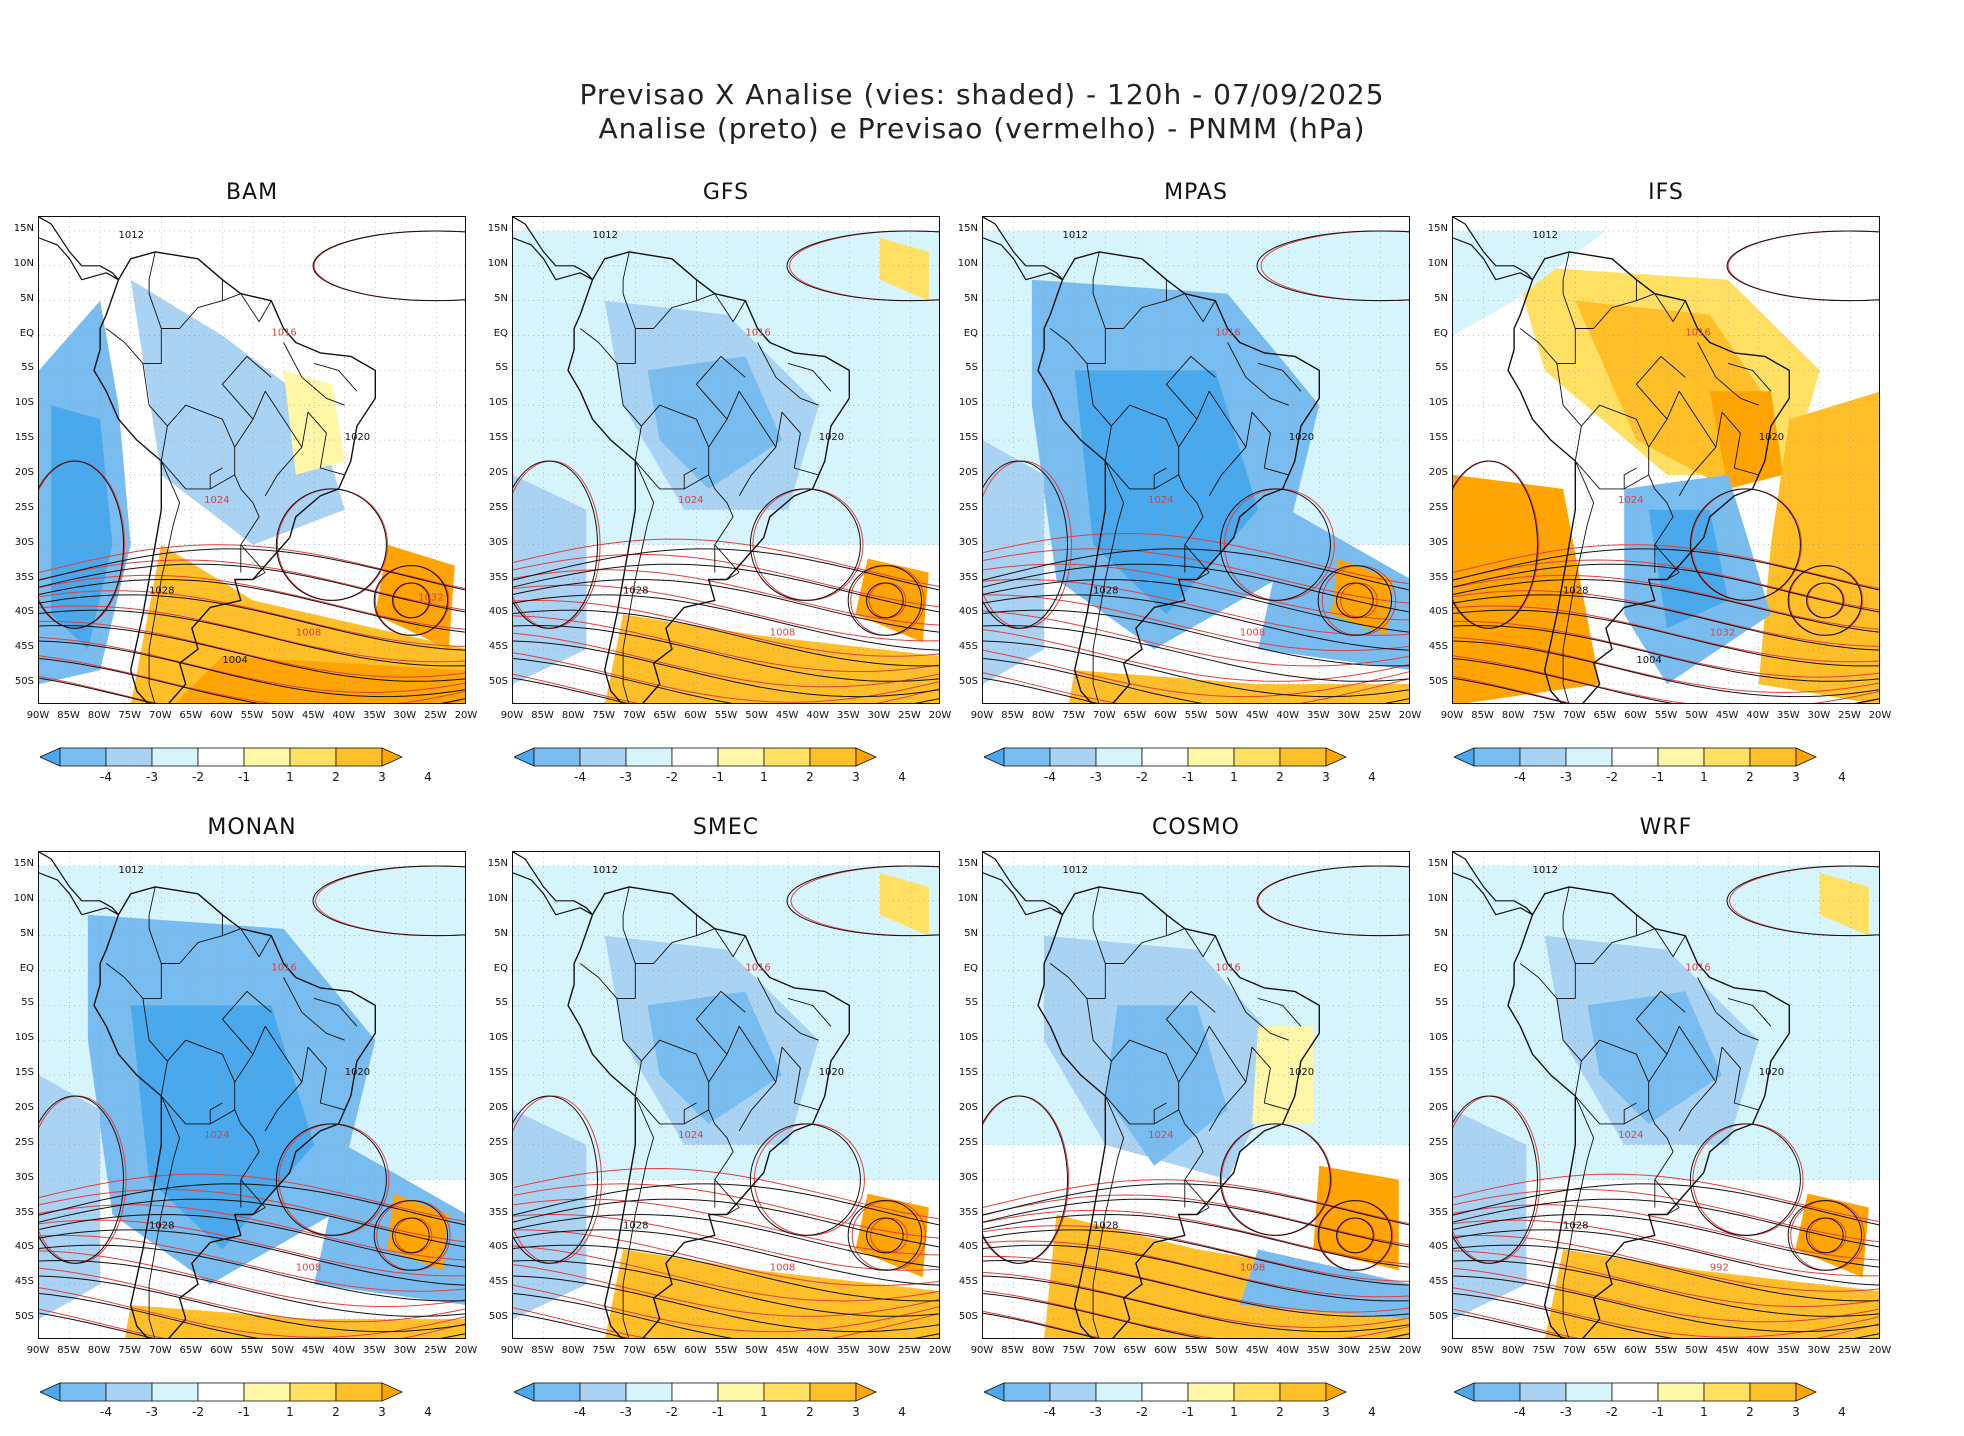 This screenshot has width=1964, height=1436. Describe the element at coordinates (1666, 460) in the screenshot. I see `map-area: 1012 1016 1020 1024 1028 1032 1004` at that location.